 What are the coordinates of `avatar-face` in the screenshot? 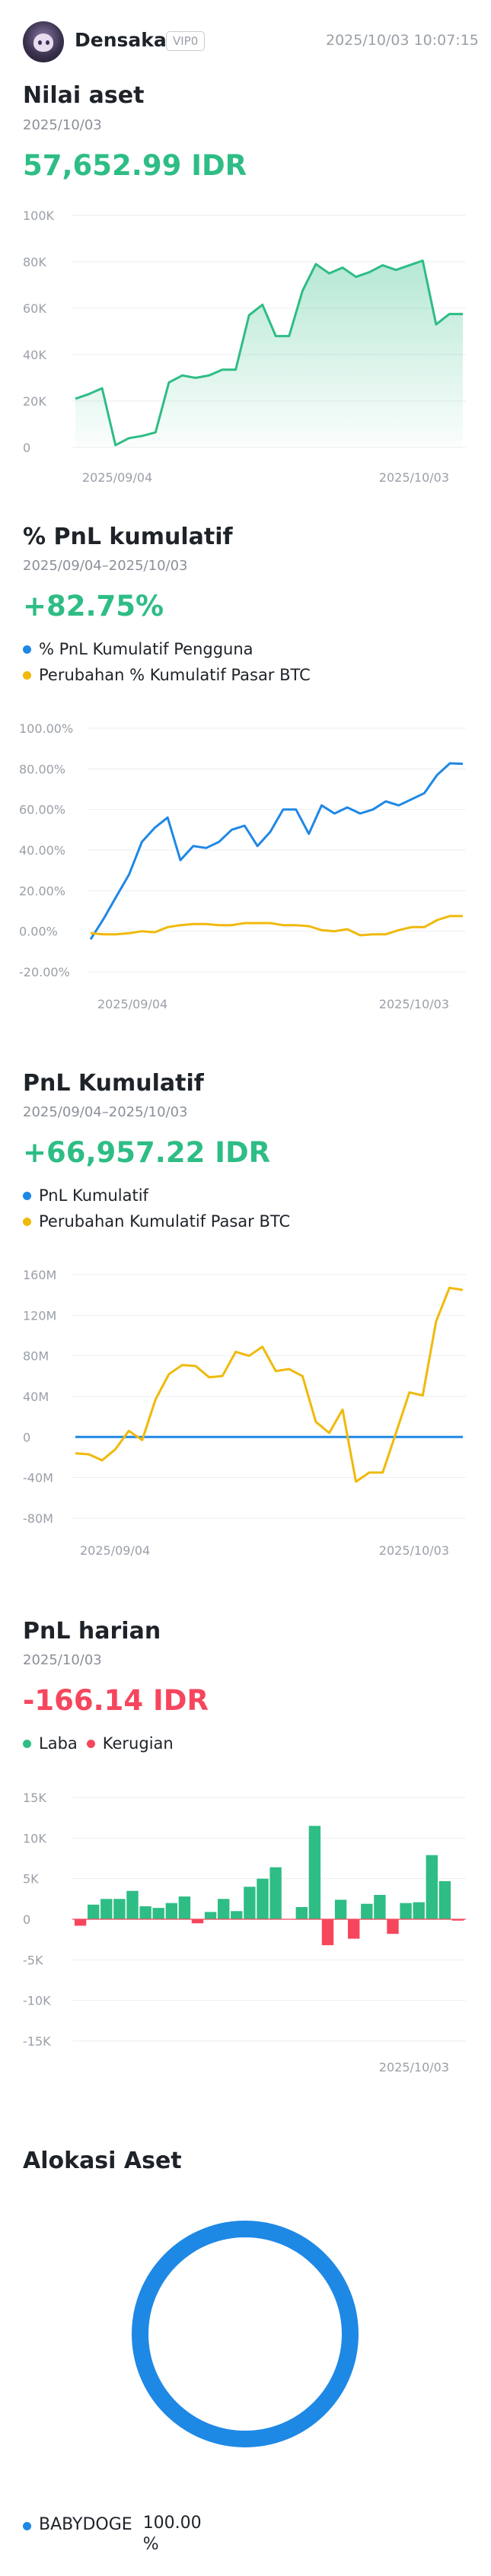 It's located at (43, 42).